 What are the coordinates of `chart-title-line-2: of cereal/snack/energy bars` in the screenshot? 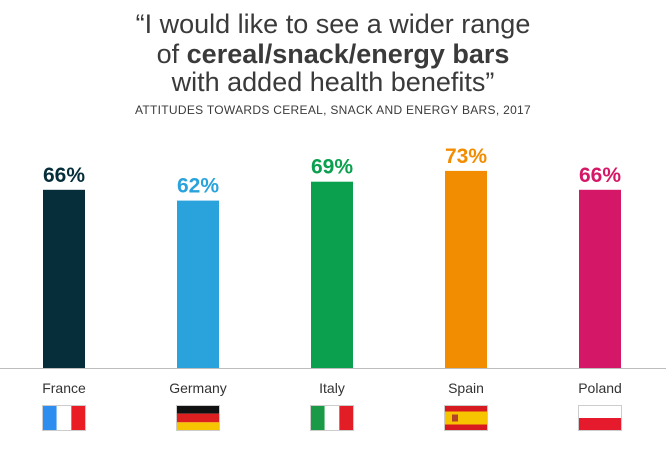 It's located at (333, 54).